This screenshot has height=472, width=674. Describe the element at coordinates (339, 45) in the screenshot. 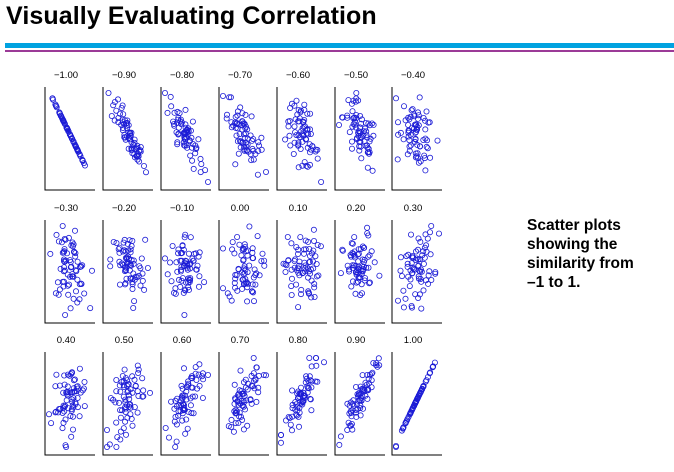

I see `title-rule-blue` at that location.